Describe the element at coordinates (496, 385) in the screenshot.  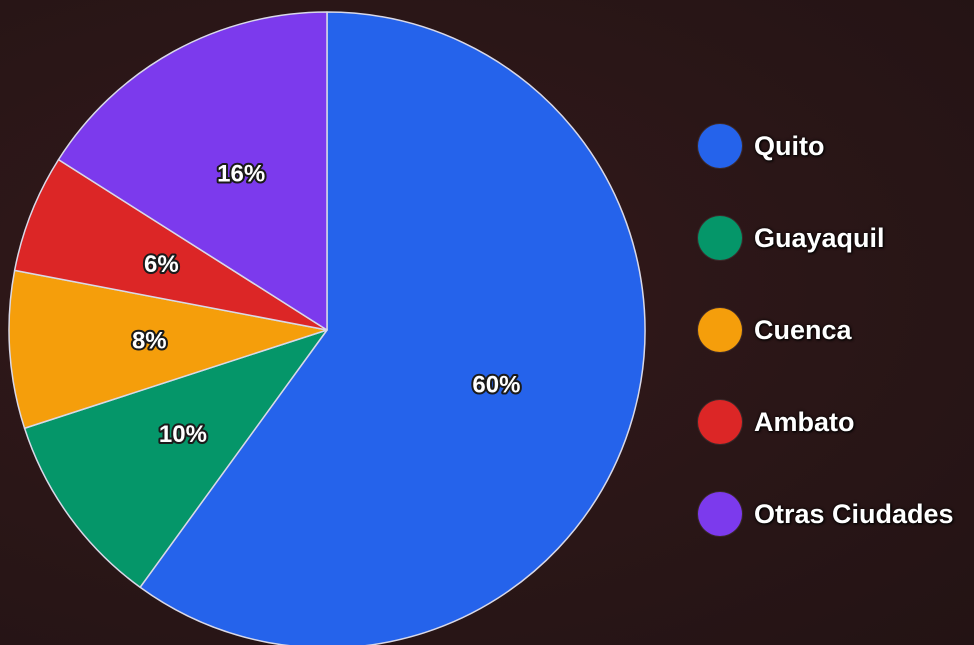
I see `pie-slice-label: 60%` at that location.